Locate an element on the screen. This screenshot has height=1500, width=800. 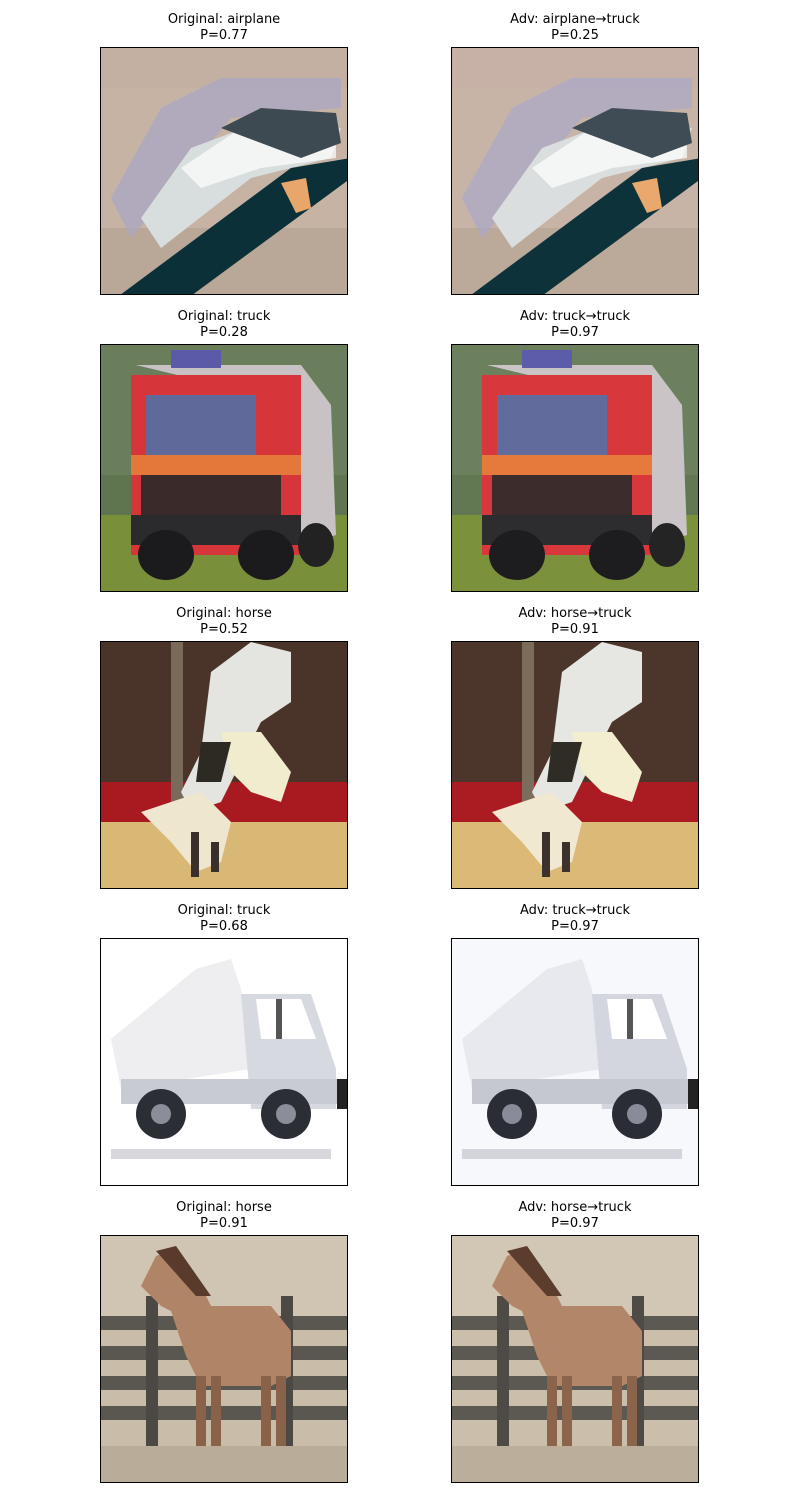
panel-title: Original: truck P=0.28 is located at coordinates (224, 325).